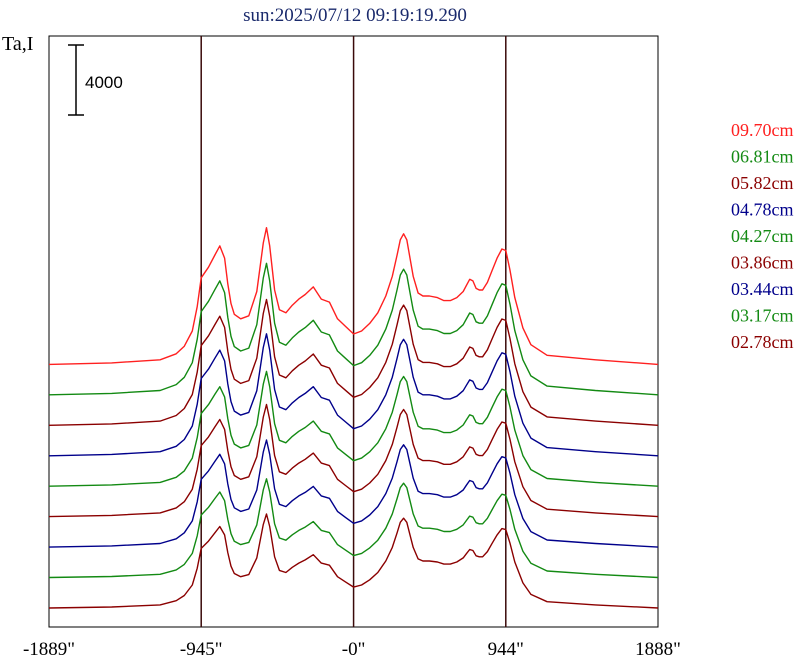 Image resolution: width=807 pixels, height=662 pixels. I want to click on series-line-05.82cm, so click(353, 362).